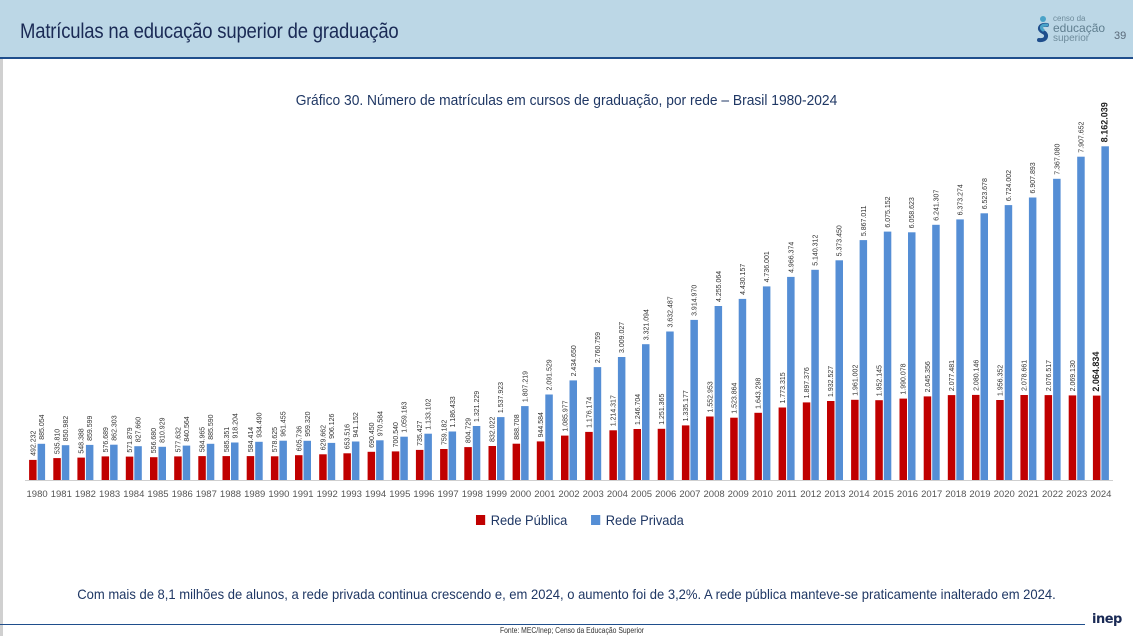 The image size is (1133, 636). Describe the element at coordinates (783, 387) in the screenshot. I see `label-publica-2011: 1.773.315` at that location.